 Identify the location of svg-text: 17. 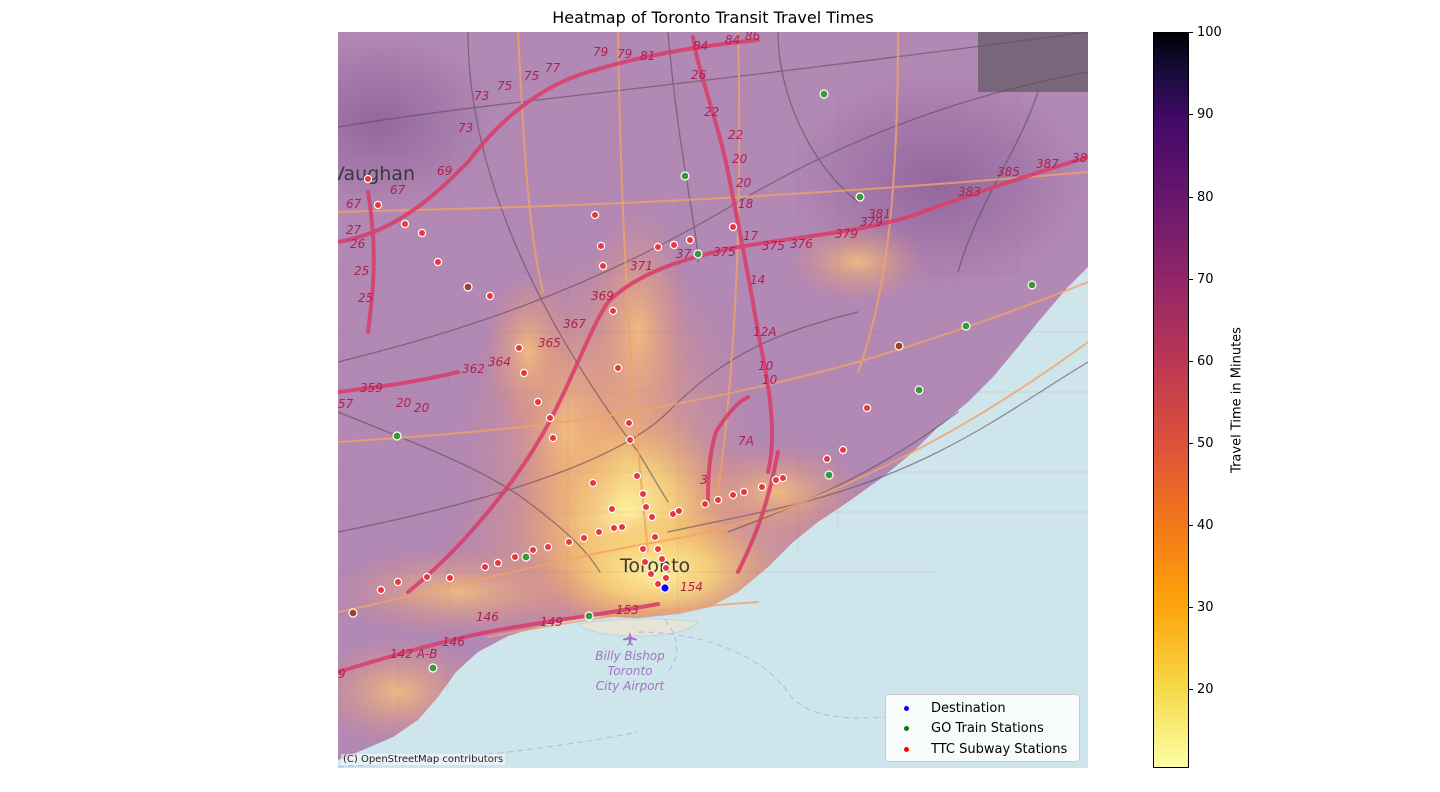
(751, 236).